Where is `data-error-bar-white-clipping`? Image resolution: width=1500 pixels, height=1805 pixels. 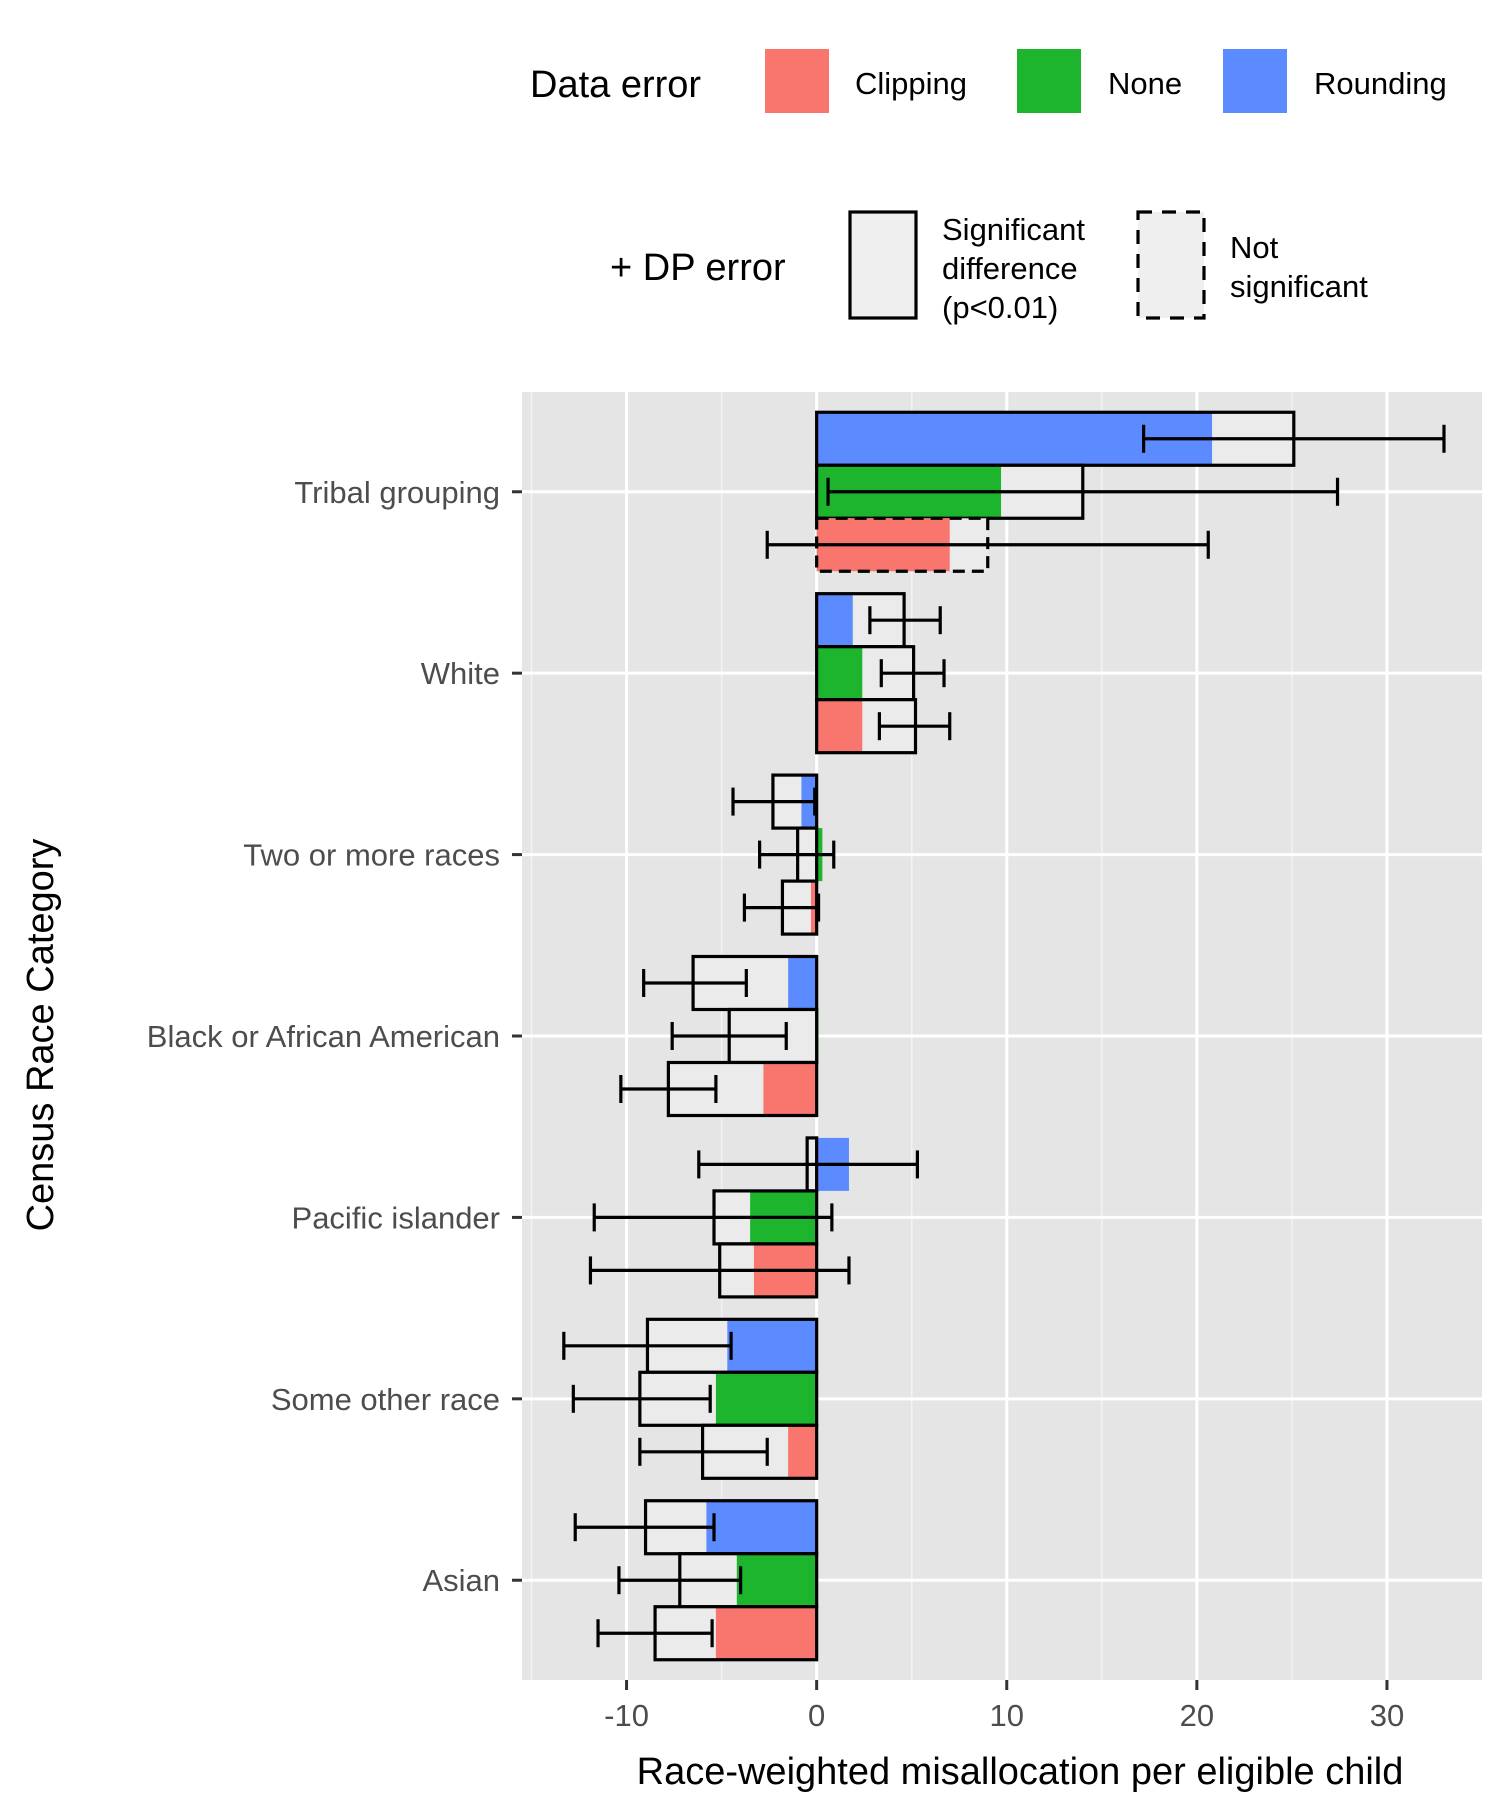 data-error-bar-white-clipping is located at coordinates (839, 726).